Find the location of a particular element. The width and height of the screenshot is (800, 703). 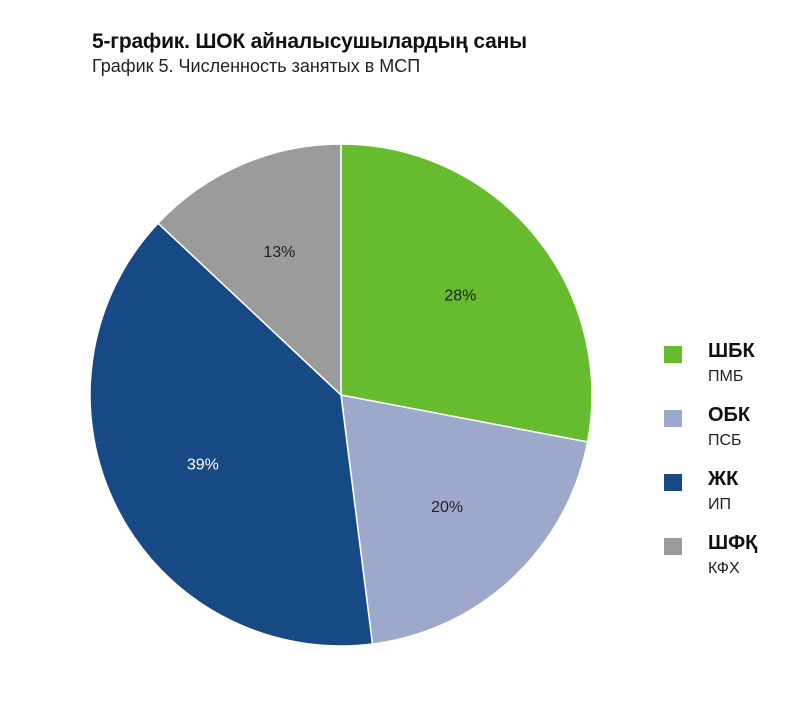

slice-label-psb: 20% is located at coordinates (447, 507).